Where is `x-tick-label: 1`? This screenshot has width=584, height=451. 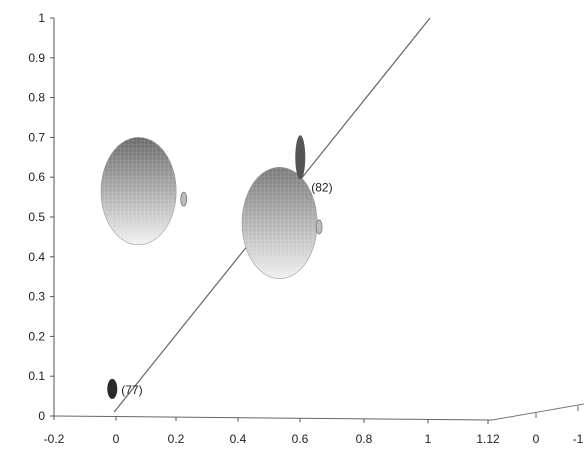
x-tick-label: 1 is located at coordinates (428, 439).